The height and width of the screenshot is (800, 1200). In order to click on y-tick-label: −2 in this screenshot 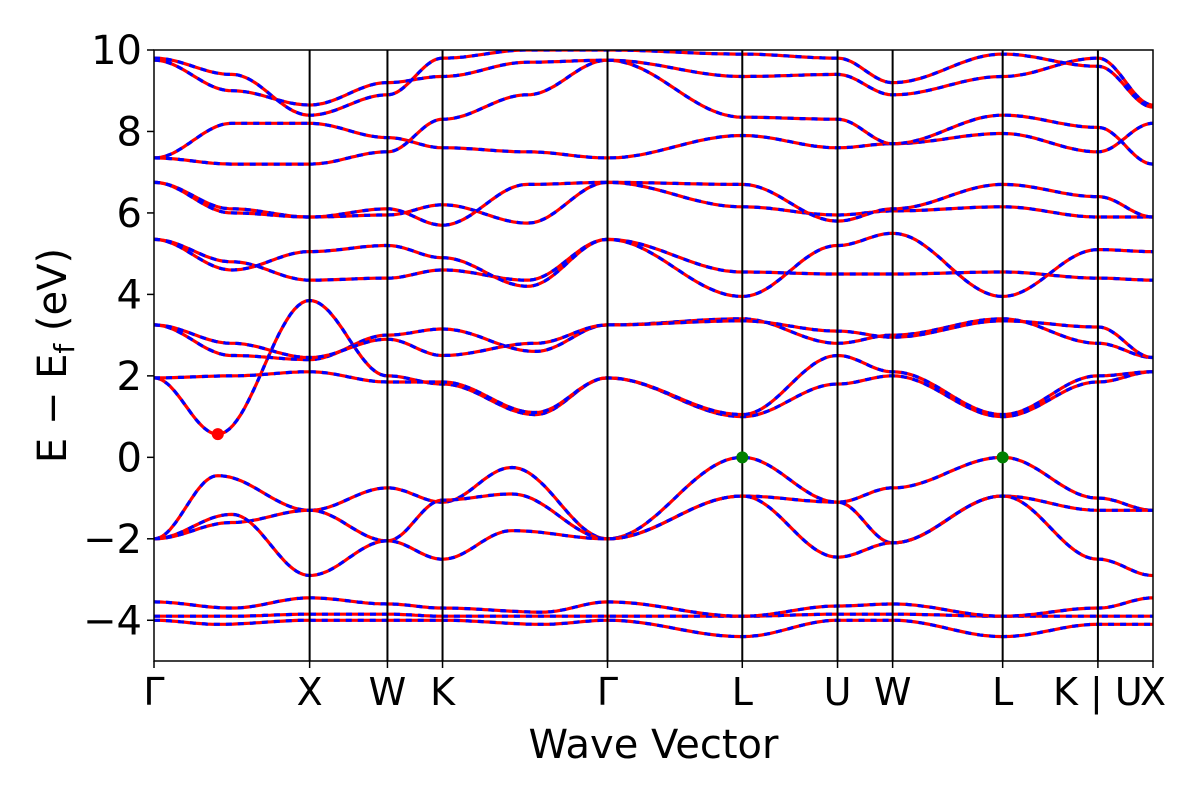, I will do `click(112, 540)`.